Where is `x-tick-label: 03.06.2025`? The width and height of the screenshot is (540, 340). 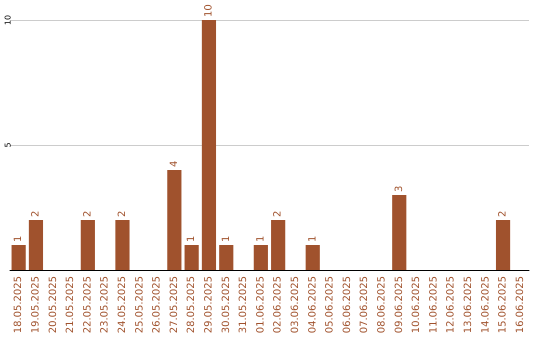
x-tick-label: 03.06.2025 is located at coordinates (295, 305).